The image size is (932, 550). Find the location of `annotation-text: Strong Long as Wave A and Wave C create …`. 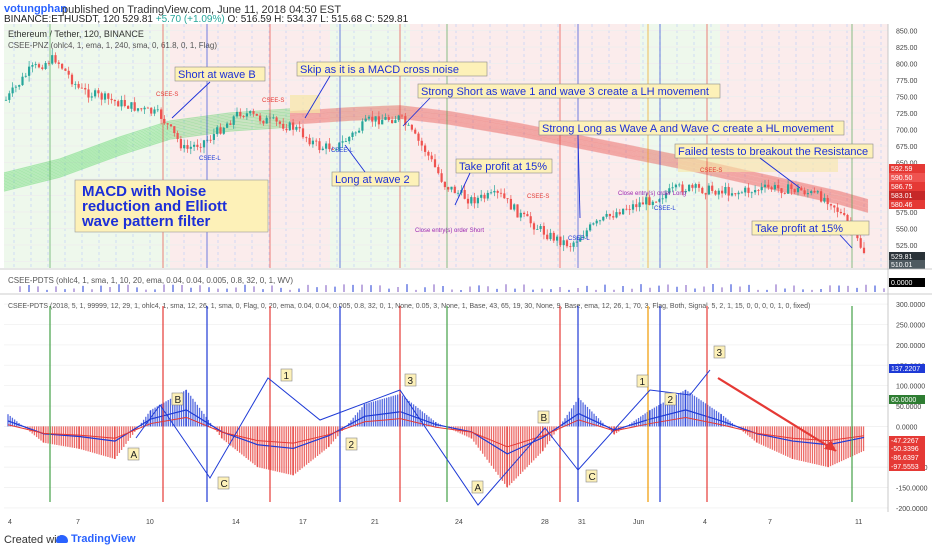

annotation-text: Strong Long as Wave A and Wave C create … is located at coordinates (688, 129).